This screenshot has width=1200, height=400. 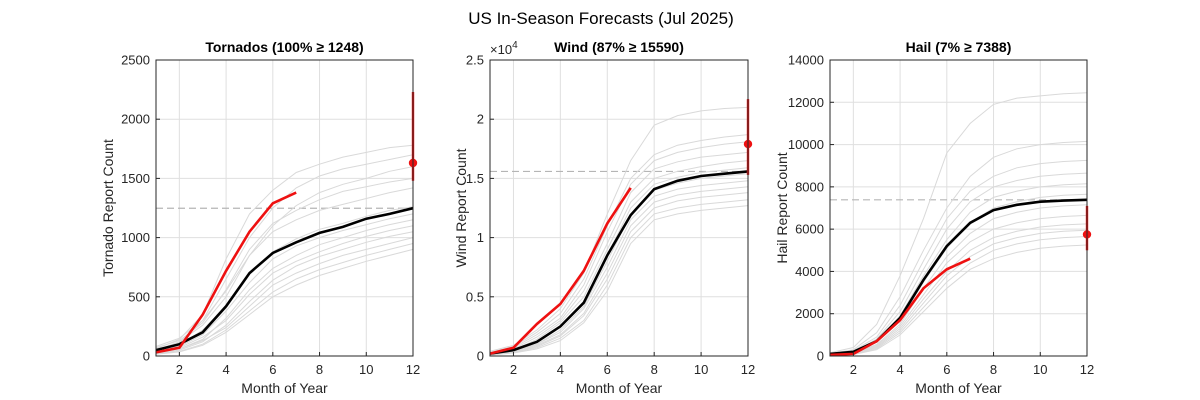 I want to click on y-tick-label: 12000, so click(x=806, y=102).